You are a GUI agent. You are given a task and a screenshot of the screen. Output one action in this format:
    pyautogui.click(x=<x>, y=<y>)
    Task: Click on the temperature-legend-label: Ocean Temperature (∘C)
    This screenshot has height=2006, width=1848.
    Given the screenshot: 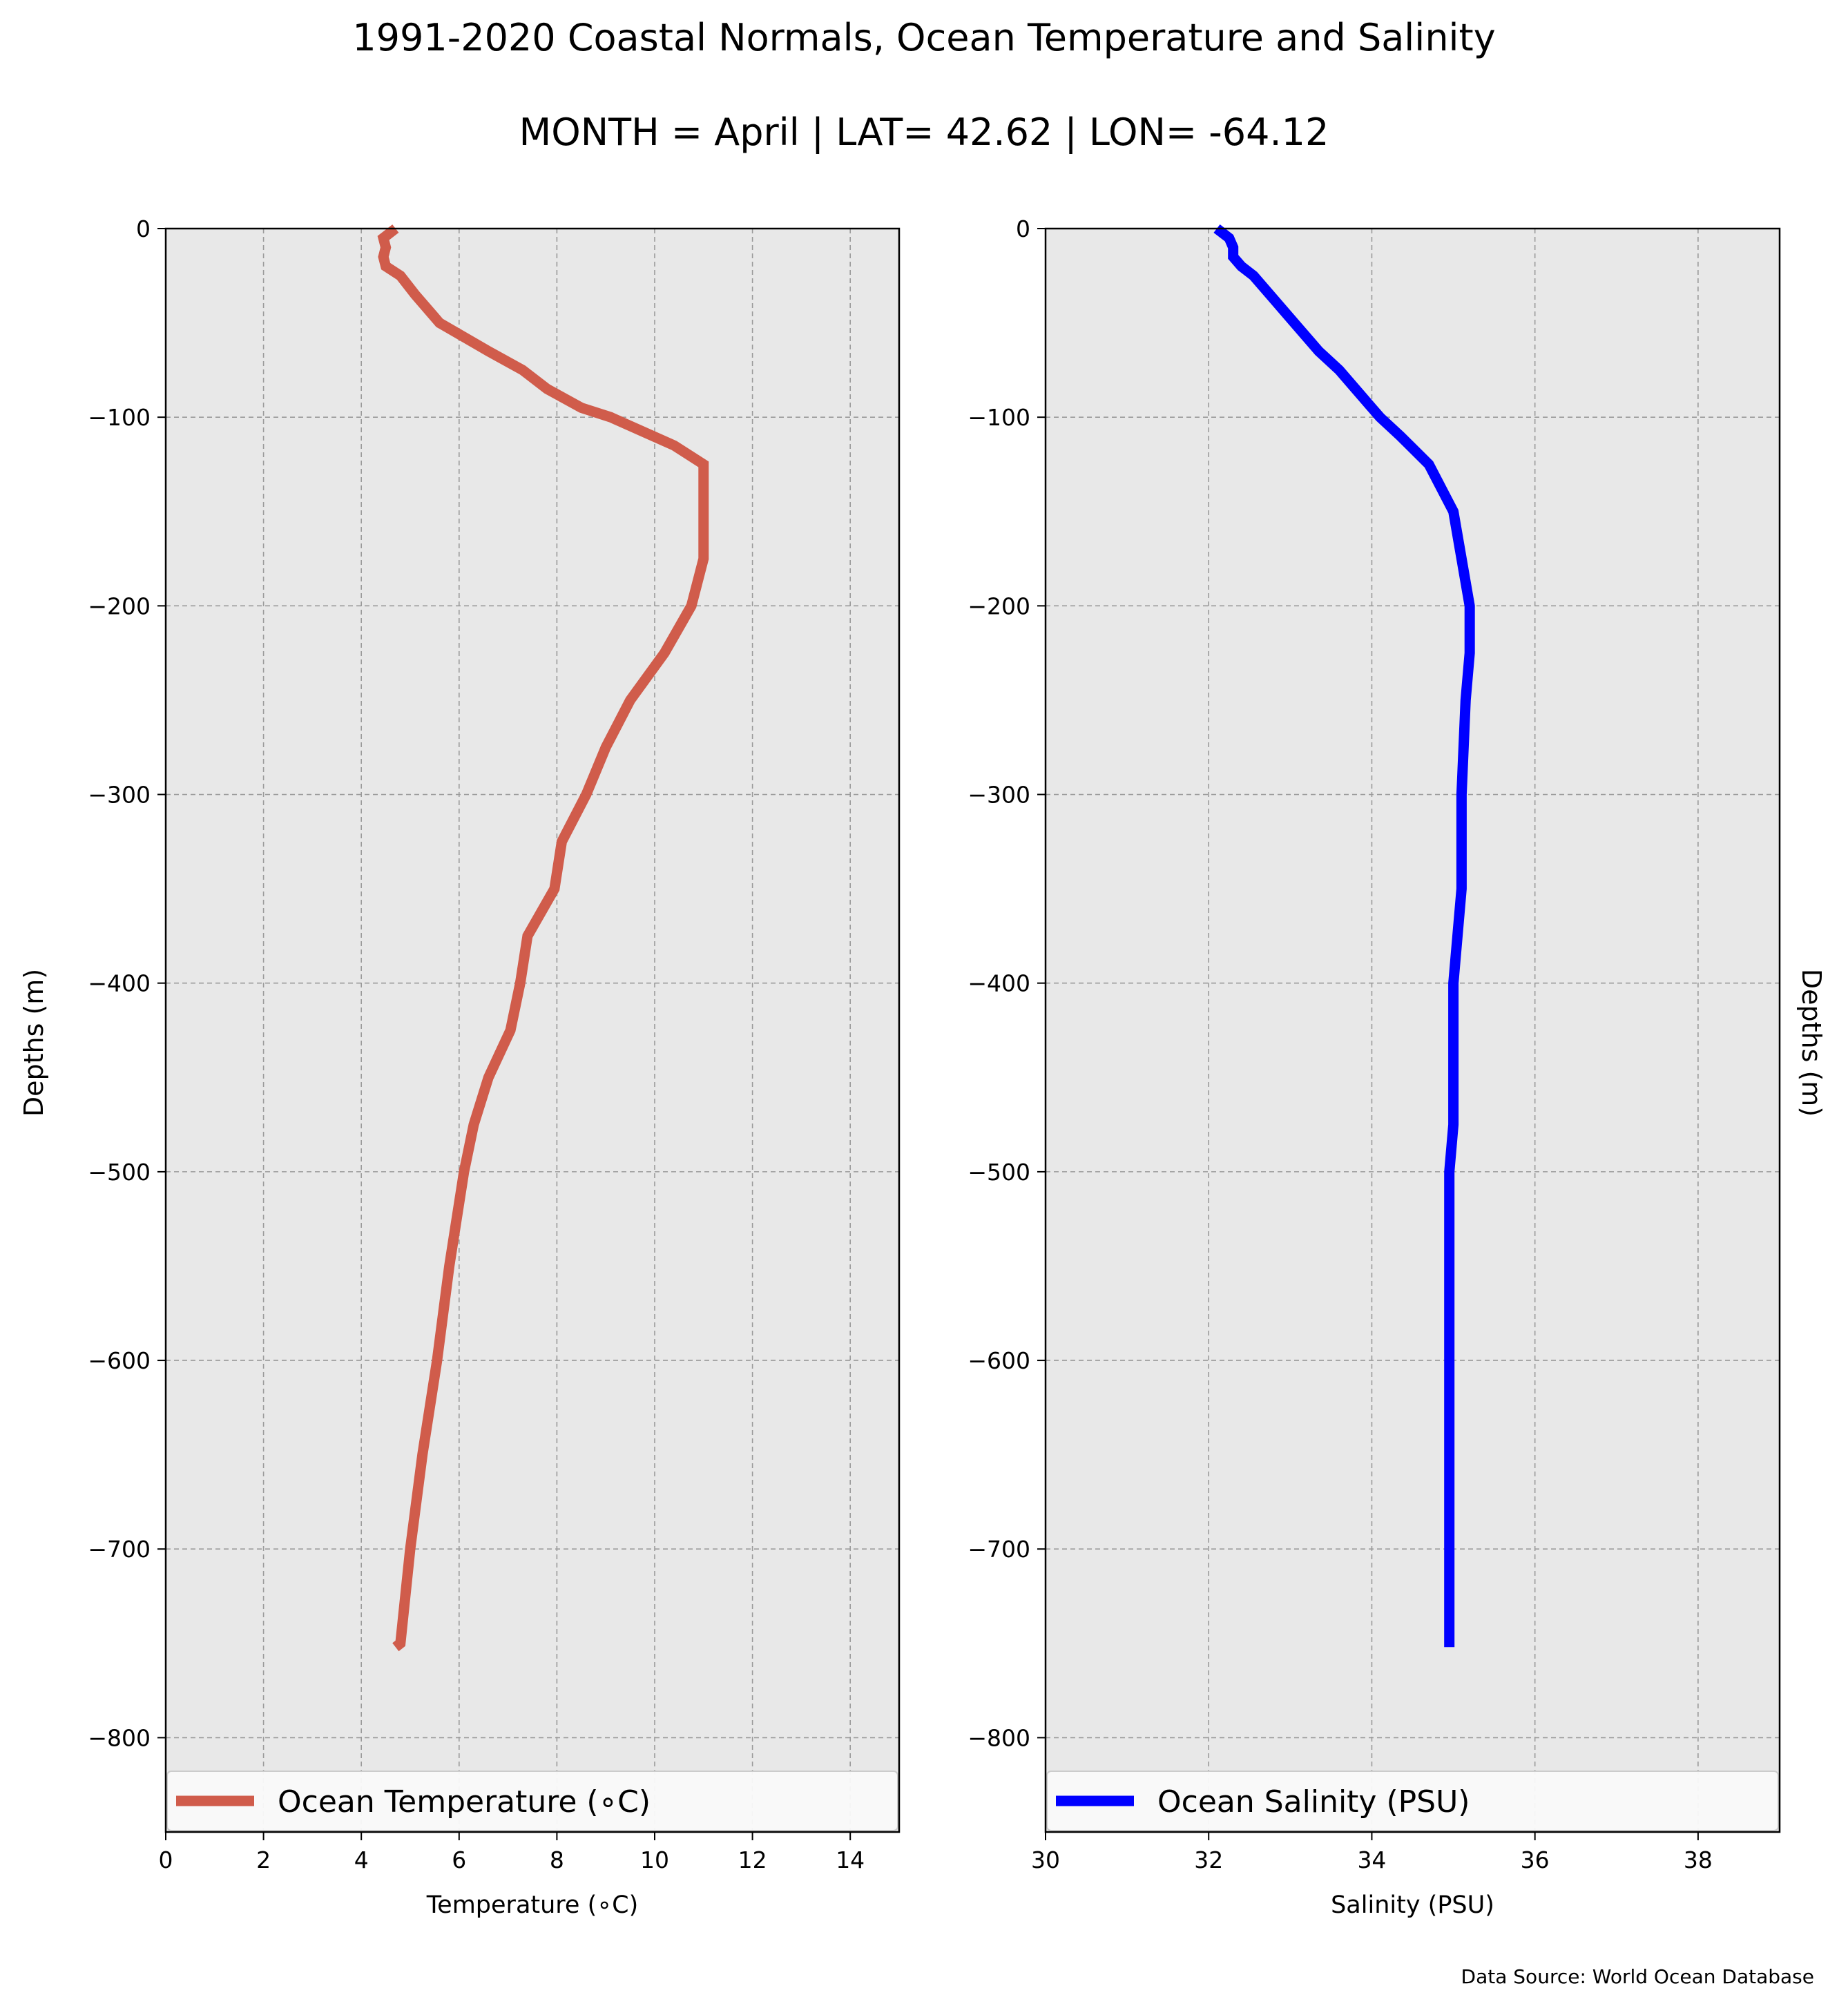 What is the action you would take?
    pyautogui.click(x=464, y=1802)
    